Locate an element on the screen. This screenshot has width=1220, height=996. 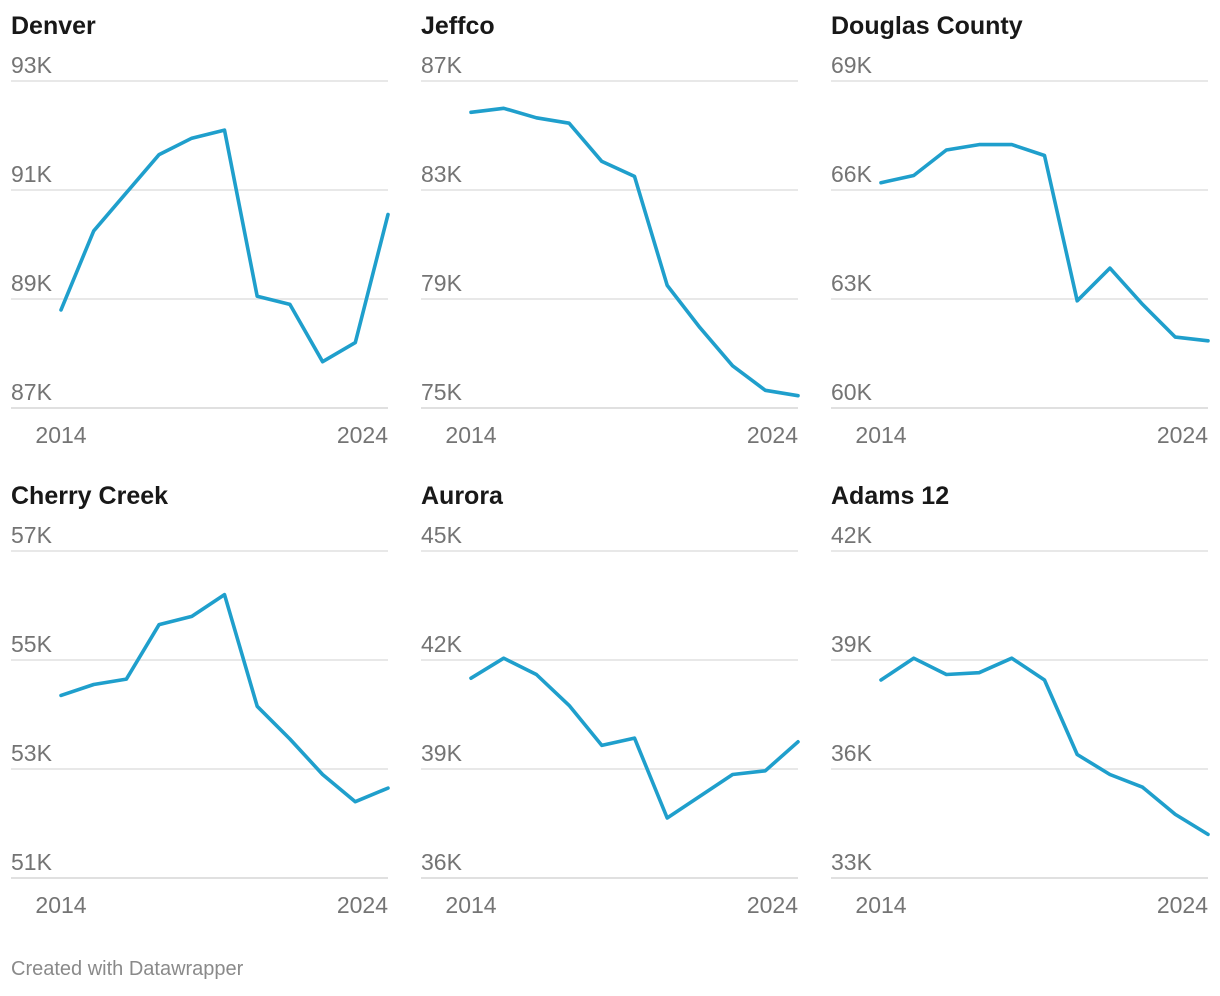
panel-adams-12: Adams 12 33K 36K 39K 42K 2014 2024 is located at coordinates (1020, 700).